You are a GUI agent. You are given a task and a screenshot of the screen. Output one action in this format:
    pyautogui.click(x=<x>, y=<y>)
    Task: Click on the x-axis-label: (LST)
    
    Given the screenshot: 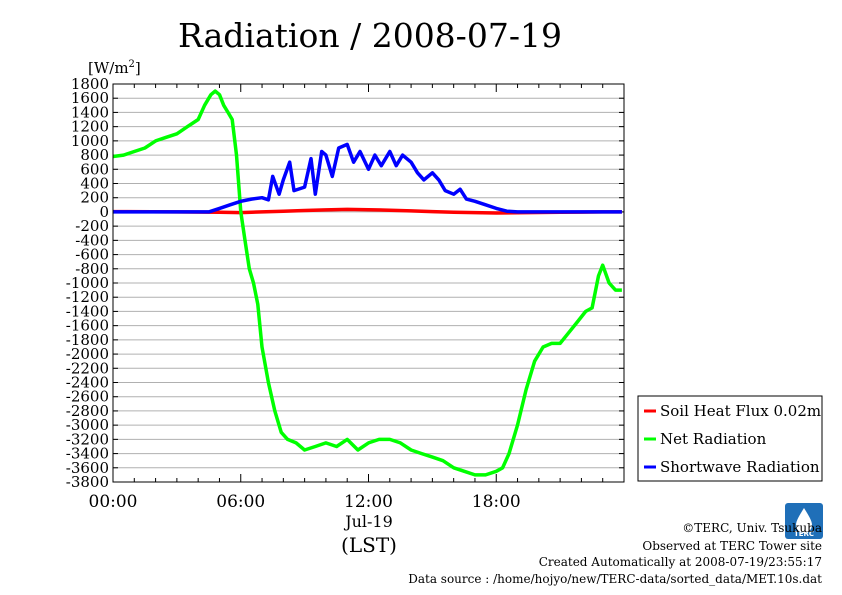 What is the action you would take?
    pyautogui.click(x=369, y=545)
    